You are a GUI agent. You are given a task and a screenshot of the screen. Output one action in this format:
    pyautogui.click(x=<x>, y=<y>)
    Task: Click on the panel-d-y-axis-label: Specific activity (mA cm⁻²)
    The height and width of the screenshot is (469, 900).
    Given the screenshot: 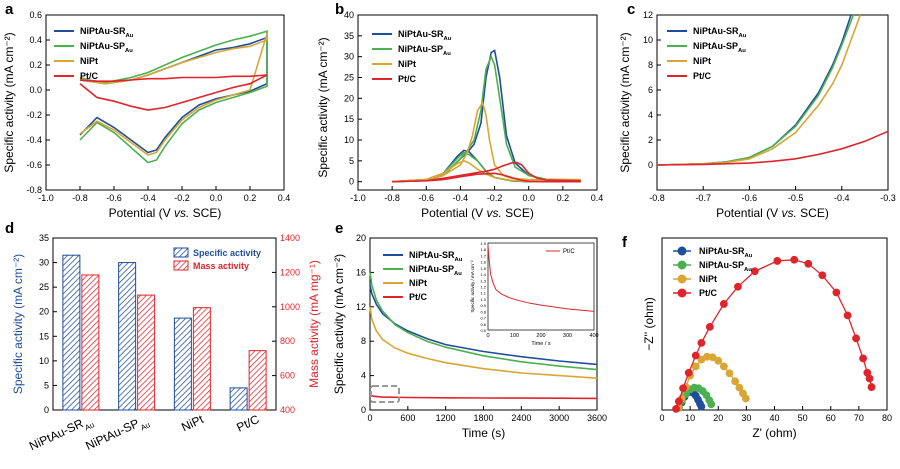 What is the action you would take?
    pyautogui.click(x=18, y=324)
    